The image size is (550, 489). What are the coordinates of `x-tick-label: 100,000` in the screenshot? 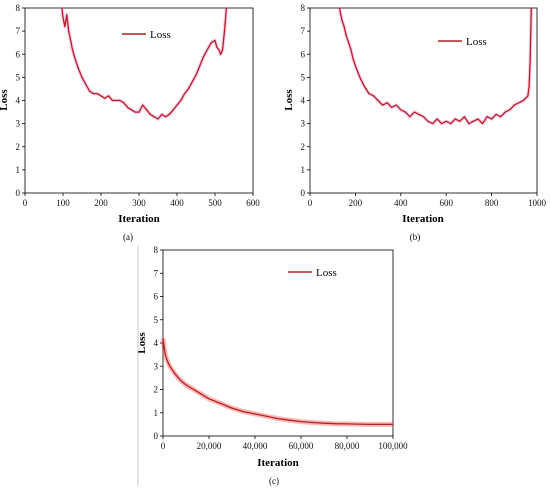 It's located at (393, 446).